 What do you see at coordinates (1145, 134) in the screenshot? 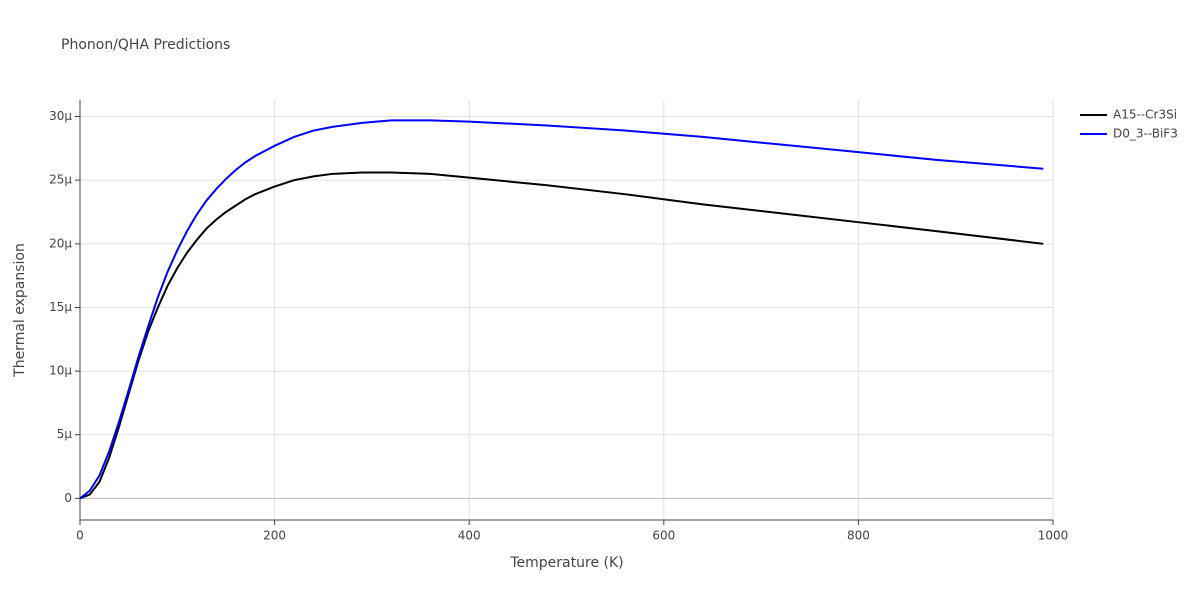
I see `legend-label: D0_3--BiF3` at bounding box center [1145, 134].